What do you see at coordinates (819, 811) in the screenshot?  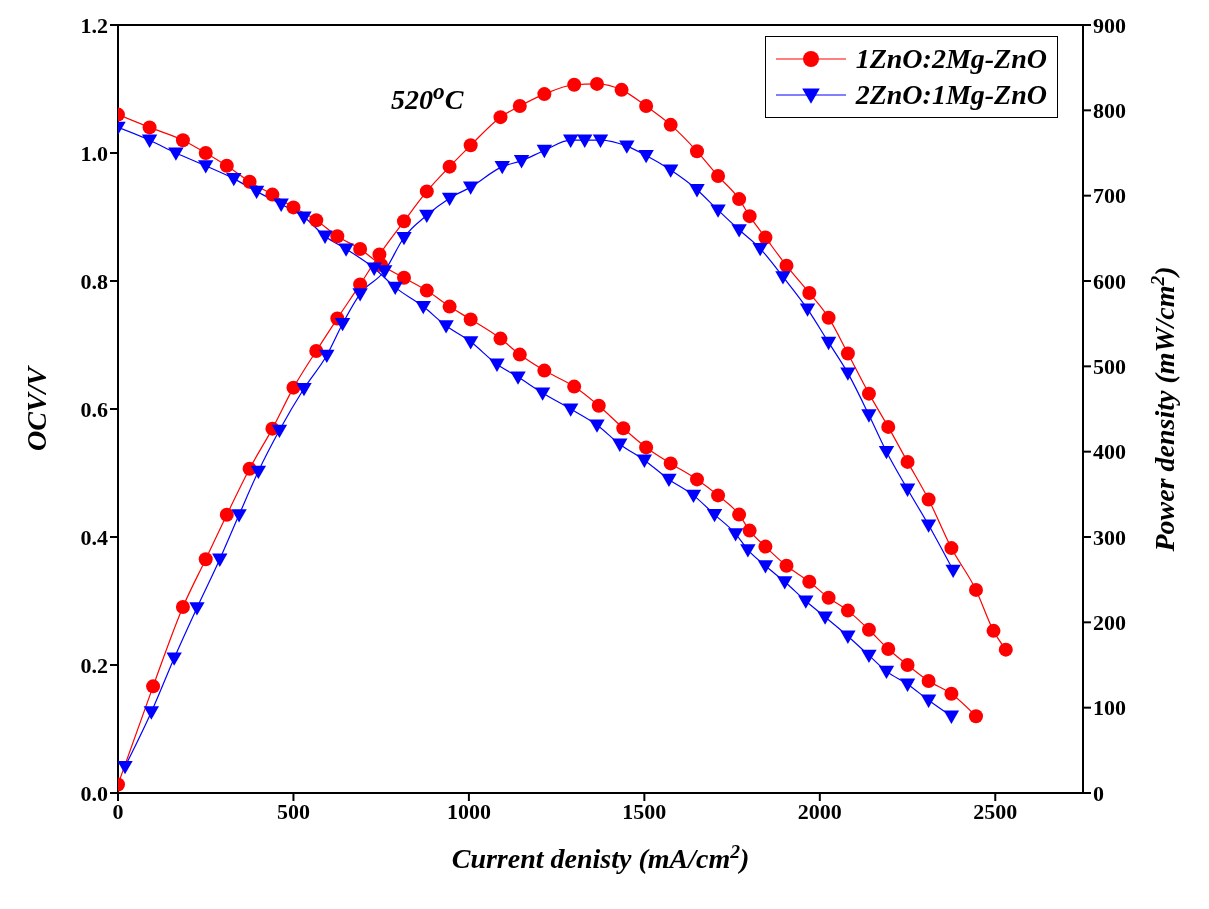 I see `x-tick-label: 2000` at bounding box center [819, 811].